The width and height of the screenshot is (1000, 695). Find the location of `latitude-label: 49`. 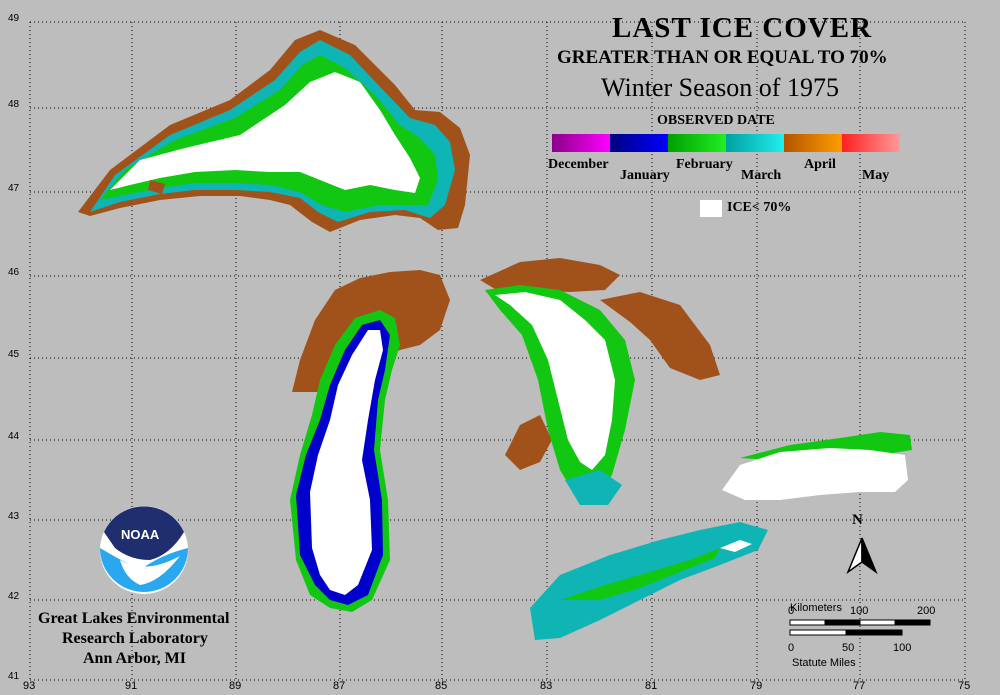

latitude-label: 49 is located at coordinates (14, 18).